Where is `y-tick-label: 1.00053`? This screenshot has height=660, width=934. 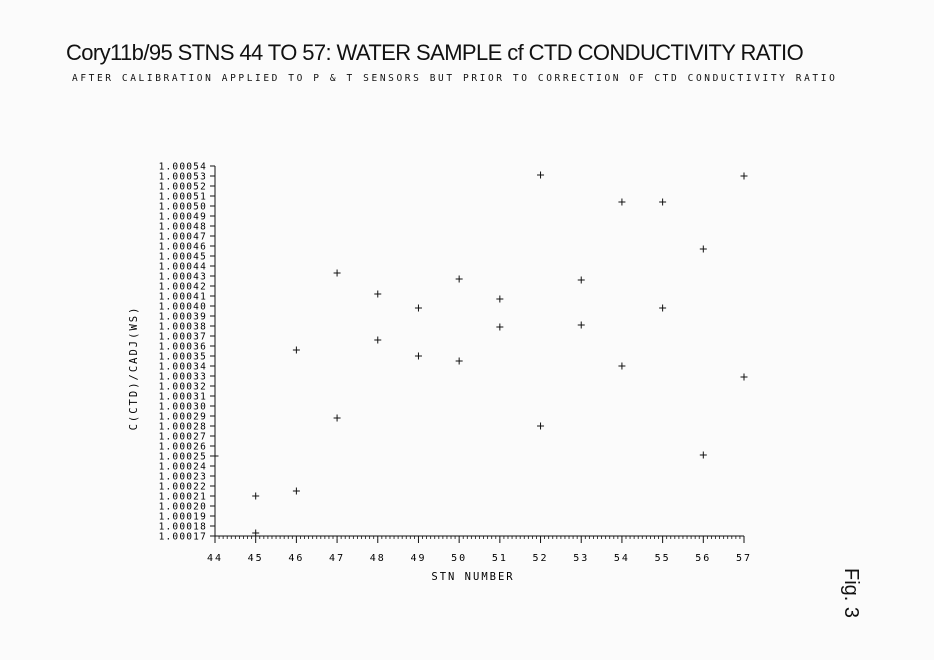 y-tick-label: 1.00053 is located at coordinates (183, 177).